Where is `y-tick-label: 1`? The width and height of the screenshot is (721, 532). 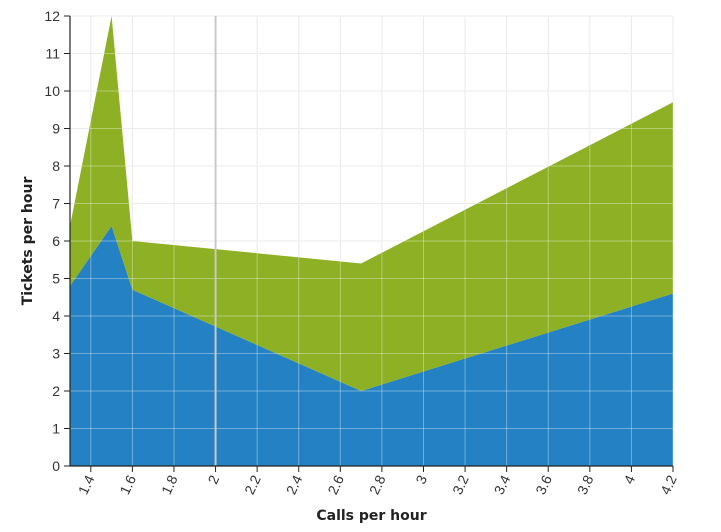 y-tick-label: 1 is located at coordinates (56, 429).